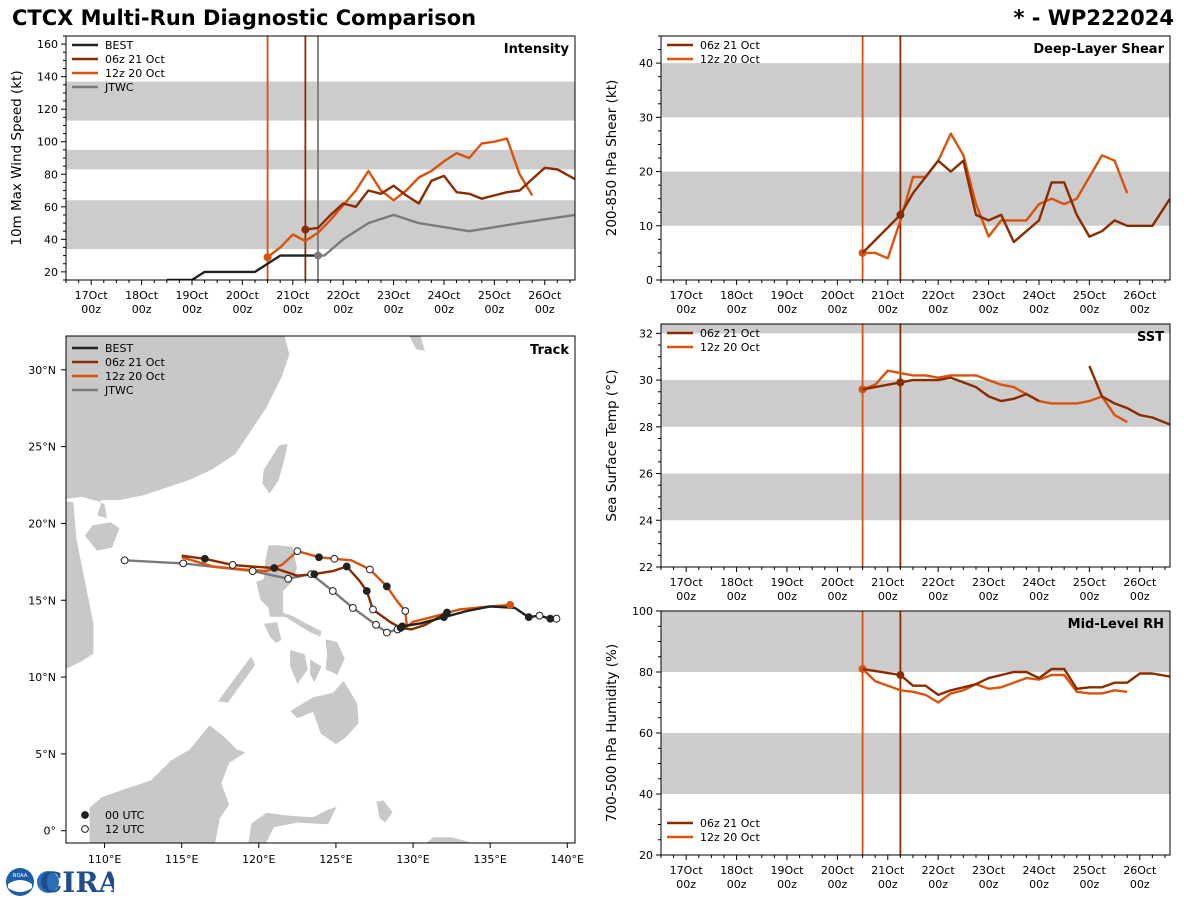 This screenshot has width=1200, height=900. What do you see at coordinates (737, 582) in the screenshot?
I see `x-tick-label: 18Oct` at bounding box center [737, 582].